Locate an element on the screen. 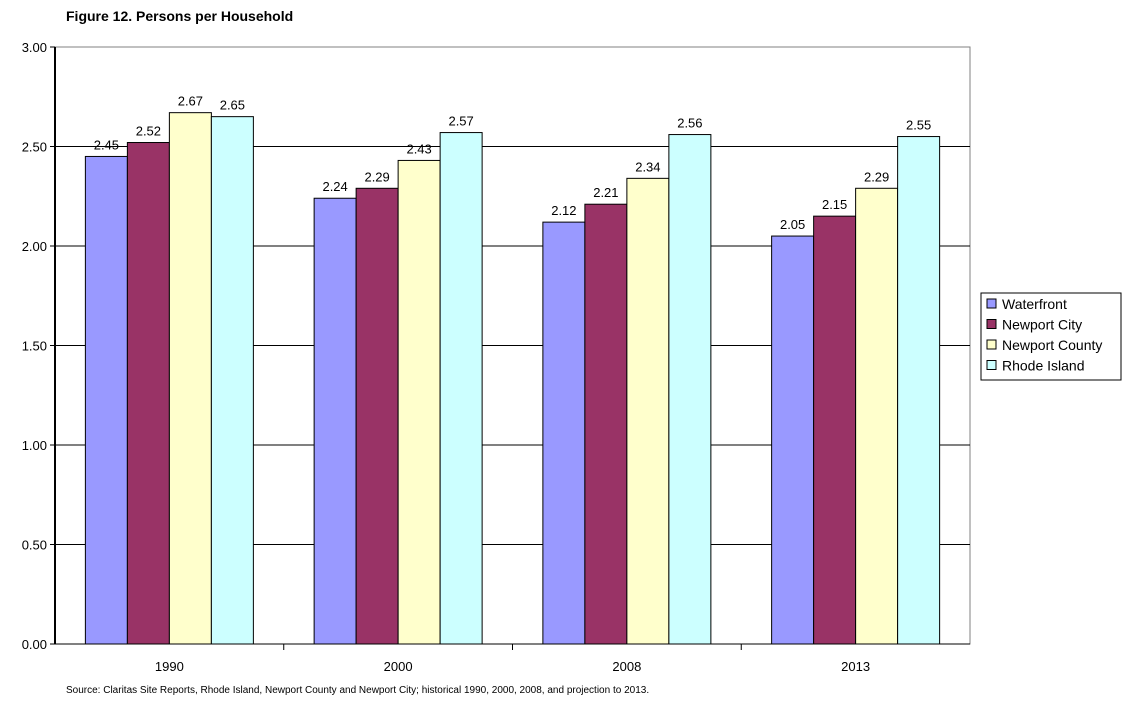  data-label: 2.57 is located at coordinates (460, 121).